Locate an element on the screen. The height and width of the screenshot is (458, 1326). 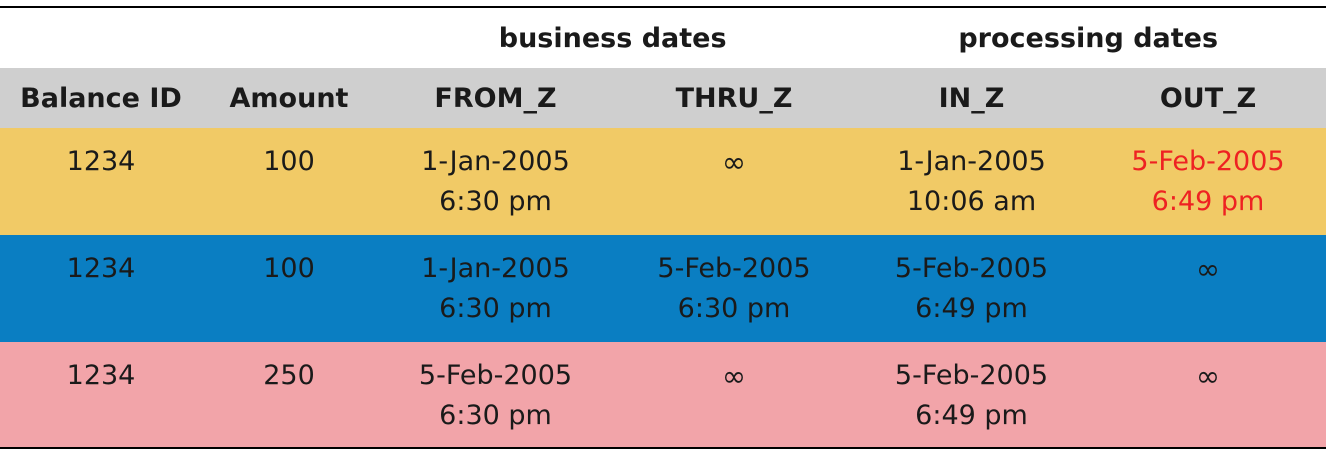
cell-from-z: 5-Feb-2005 6:30 pm is located at coordinates (495, 394).